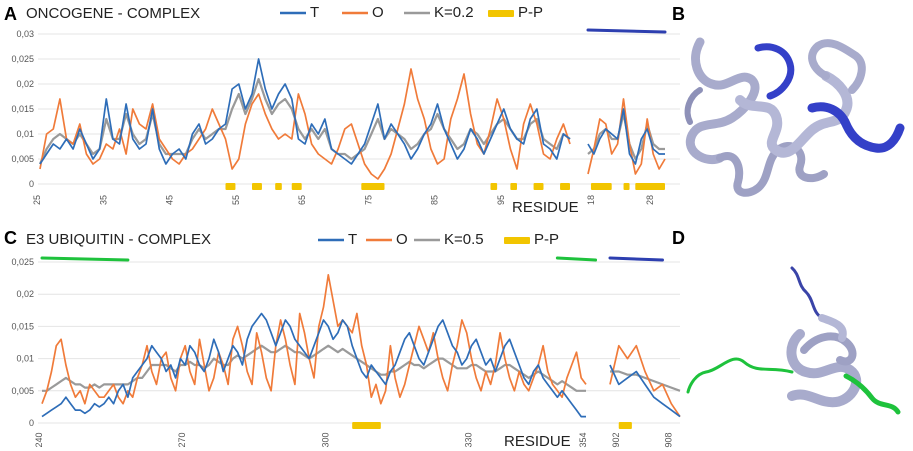 The width and height of the screenshot is (913, 451). What do you see at coordinates (302, 200) in the screenshot?
I see `x-tick-label: 65` at bounding box center [302, 200].